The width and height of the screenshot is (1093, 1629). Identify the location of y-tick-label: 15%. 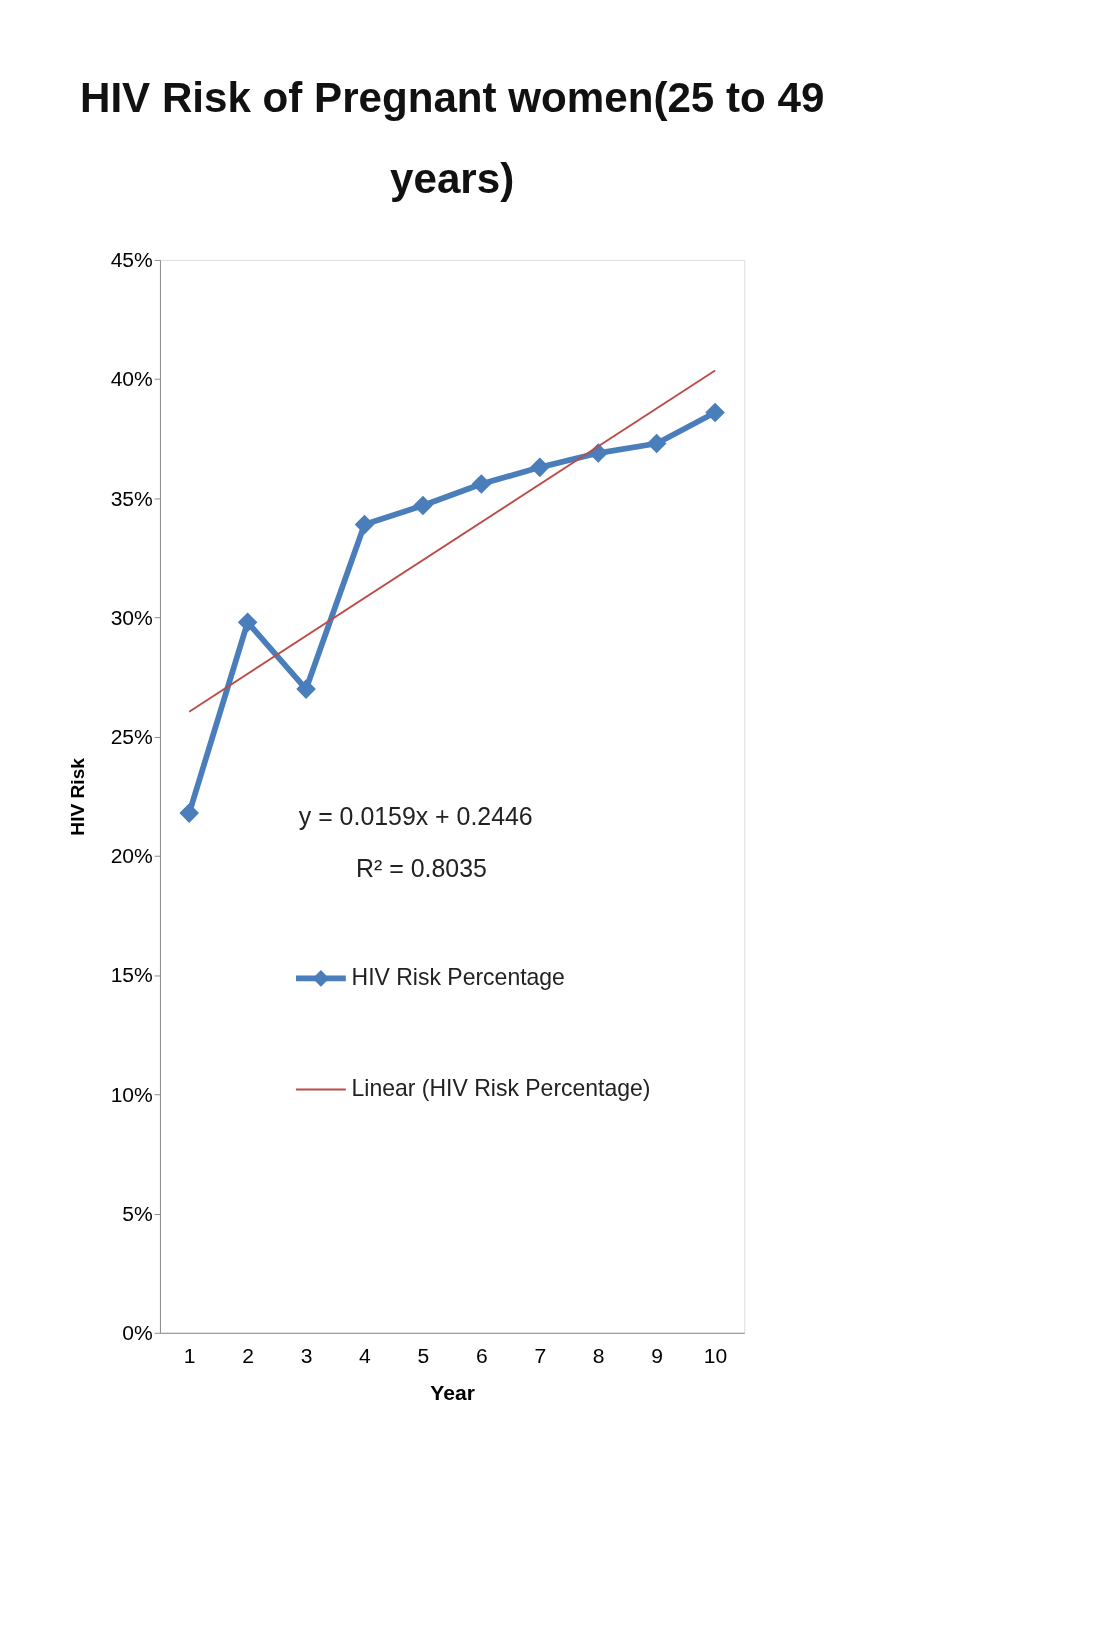
(131, 975).